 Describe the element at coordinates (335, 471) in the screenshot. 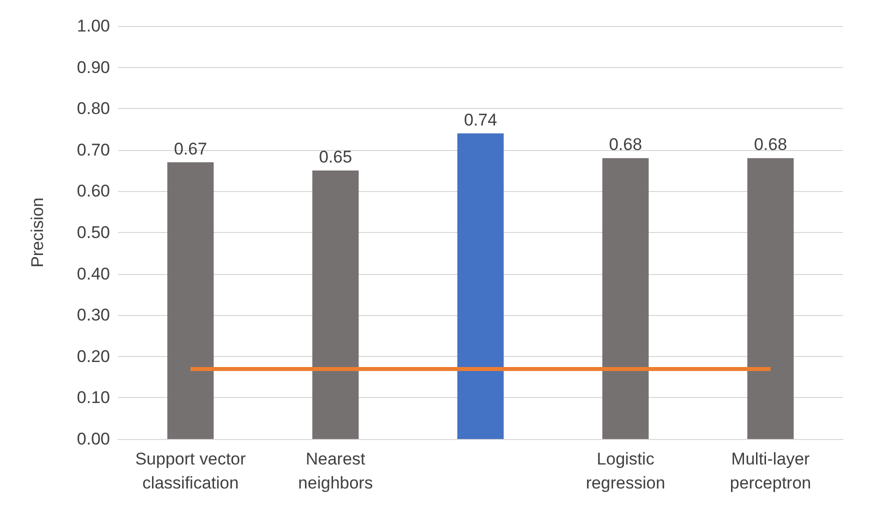

I see `x-tick-label: Nearest neighbors` at that location.